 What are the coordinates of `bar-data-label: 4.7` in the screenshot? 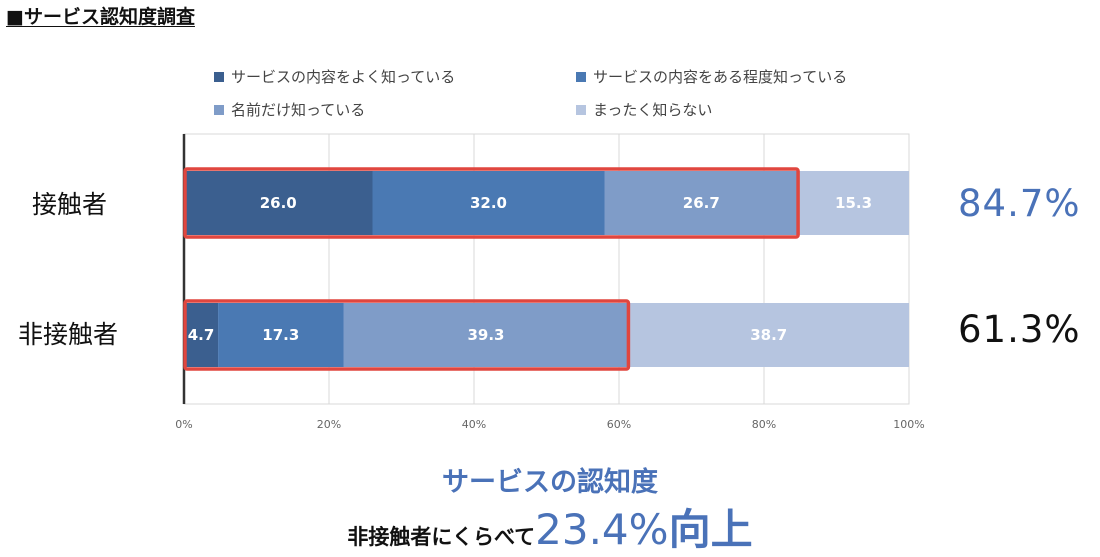 It's located at (201, 335).